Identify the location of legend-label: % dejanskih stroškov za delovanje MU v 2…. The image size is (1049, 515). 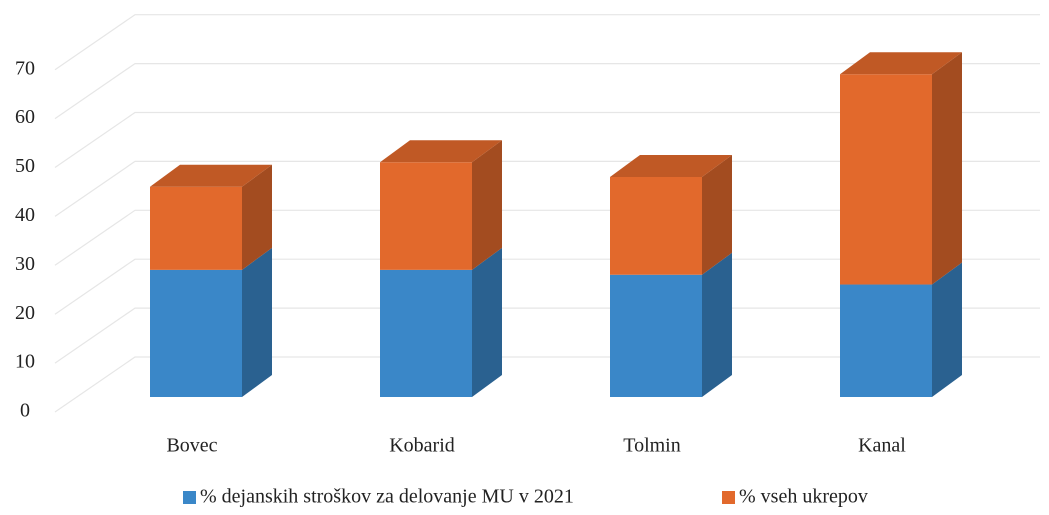
(387, 497).